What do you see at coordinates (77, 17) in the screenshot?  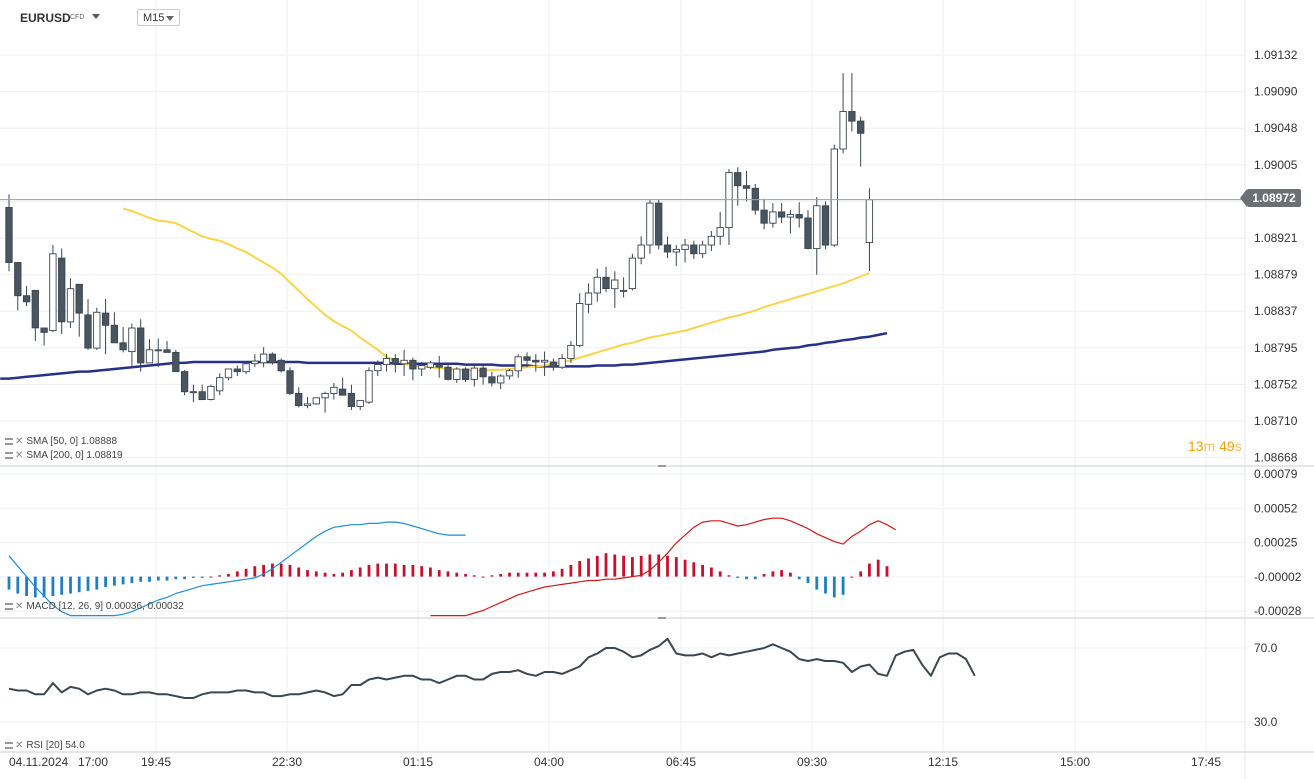 I see `symbol-type: CFD` at bounding box center [77, 17].